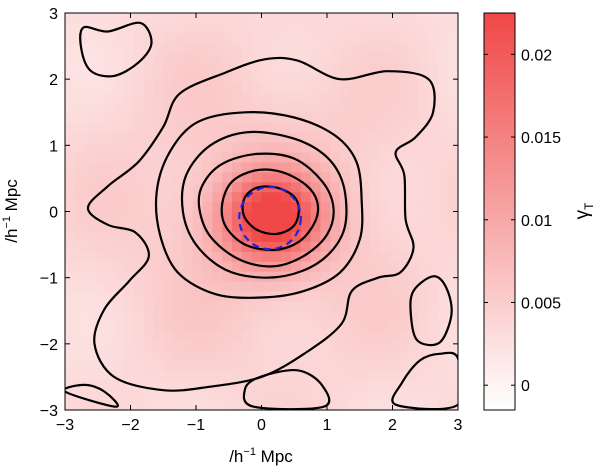  What do you see at coordinates (327, 425) in the screenshot?
I see `x-tick-label: 1` at bounding box center [327, 425].